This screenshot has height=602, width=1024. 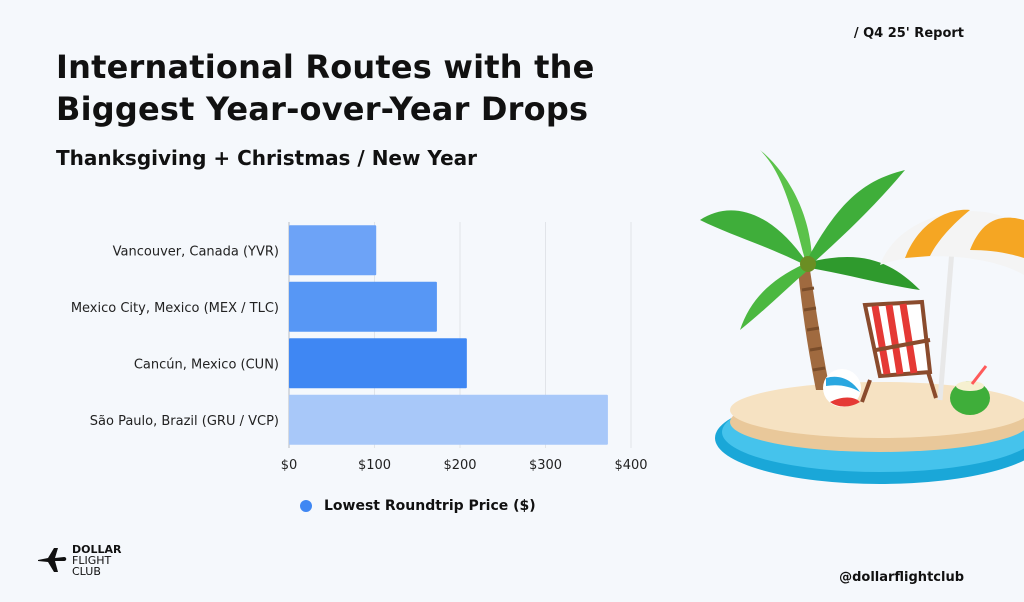 I want to click on title-line-2: Biggest Year-over-Year Drops, so click(x=322, y=109).